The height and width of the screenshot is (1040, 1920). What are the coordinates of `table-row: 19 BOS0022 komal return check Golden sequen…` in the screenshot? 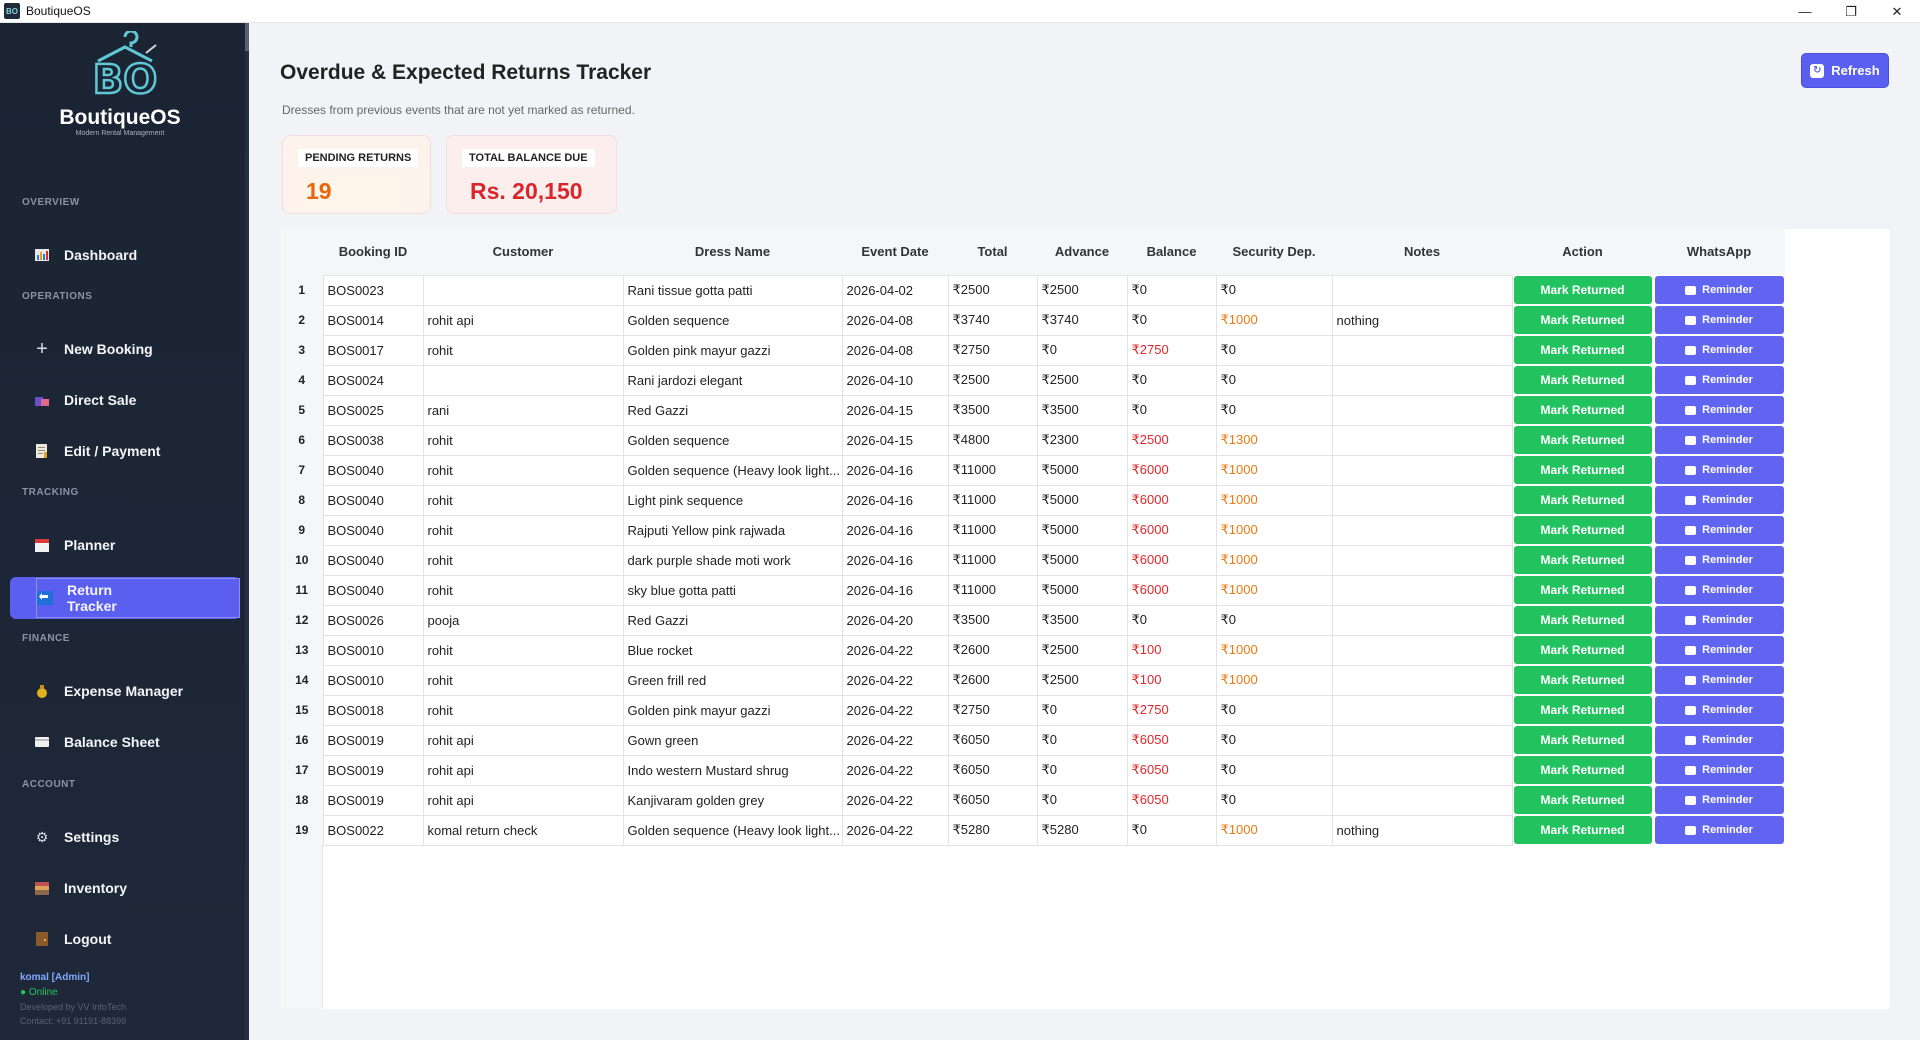 It's located at (1033, 830).